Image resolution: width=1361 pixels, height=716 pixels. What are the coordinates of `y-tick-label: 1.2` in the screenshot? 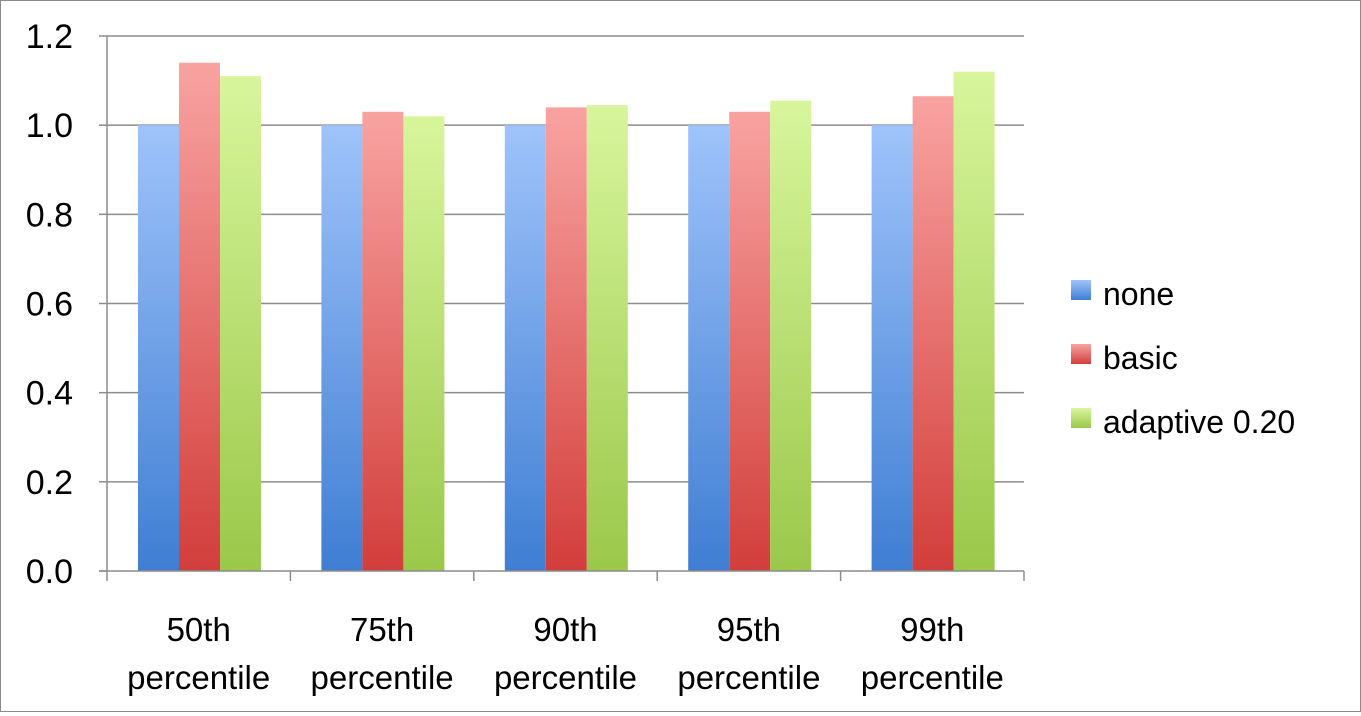 It's located at (49, 37).